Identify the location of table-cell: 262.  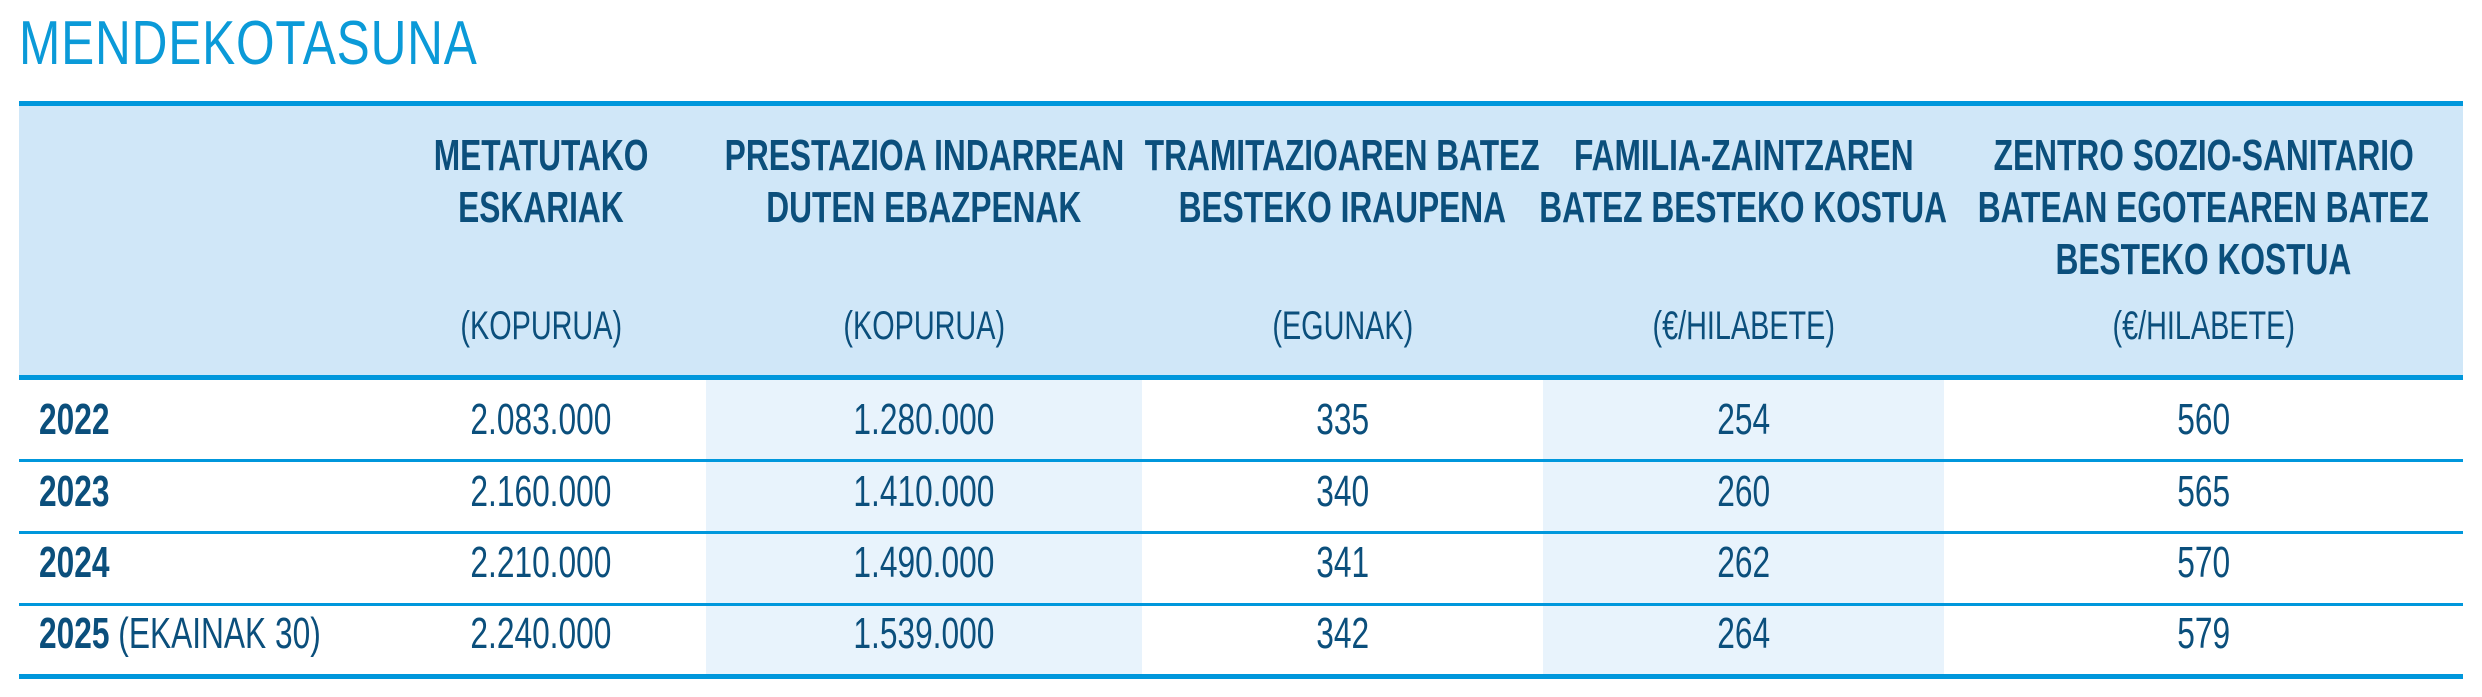
(1743, 562).